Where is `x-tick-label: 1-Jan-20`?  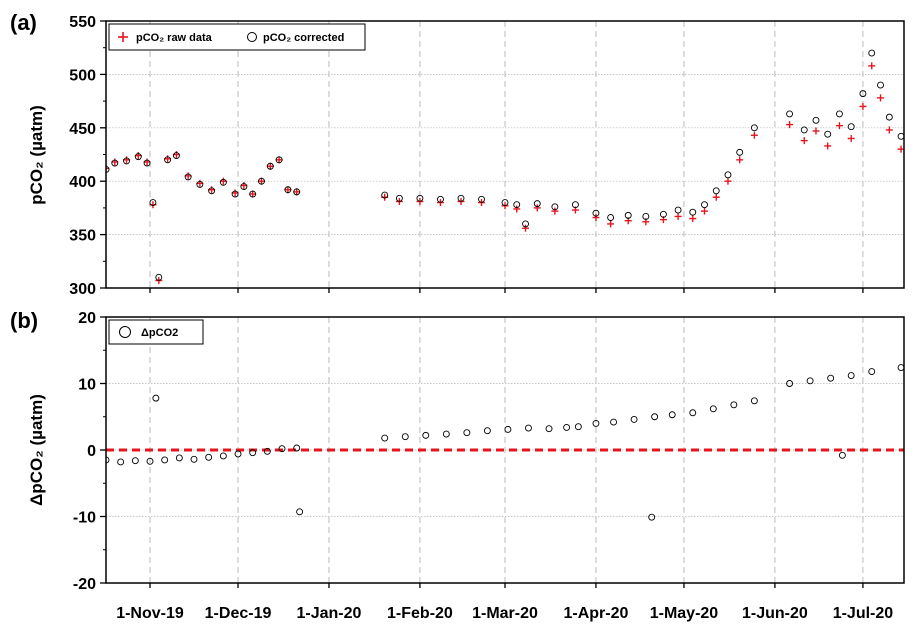
x-tick-label: 1-Jan-20 is located at coordinates (329, 613).